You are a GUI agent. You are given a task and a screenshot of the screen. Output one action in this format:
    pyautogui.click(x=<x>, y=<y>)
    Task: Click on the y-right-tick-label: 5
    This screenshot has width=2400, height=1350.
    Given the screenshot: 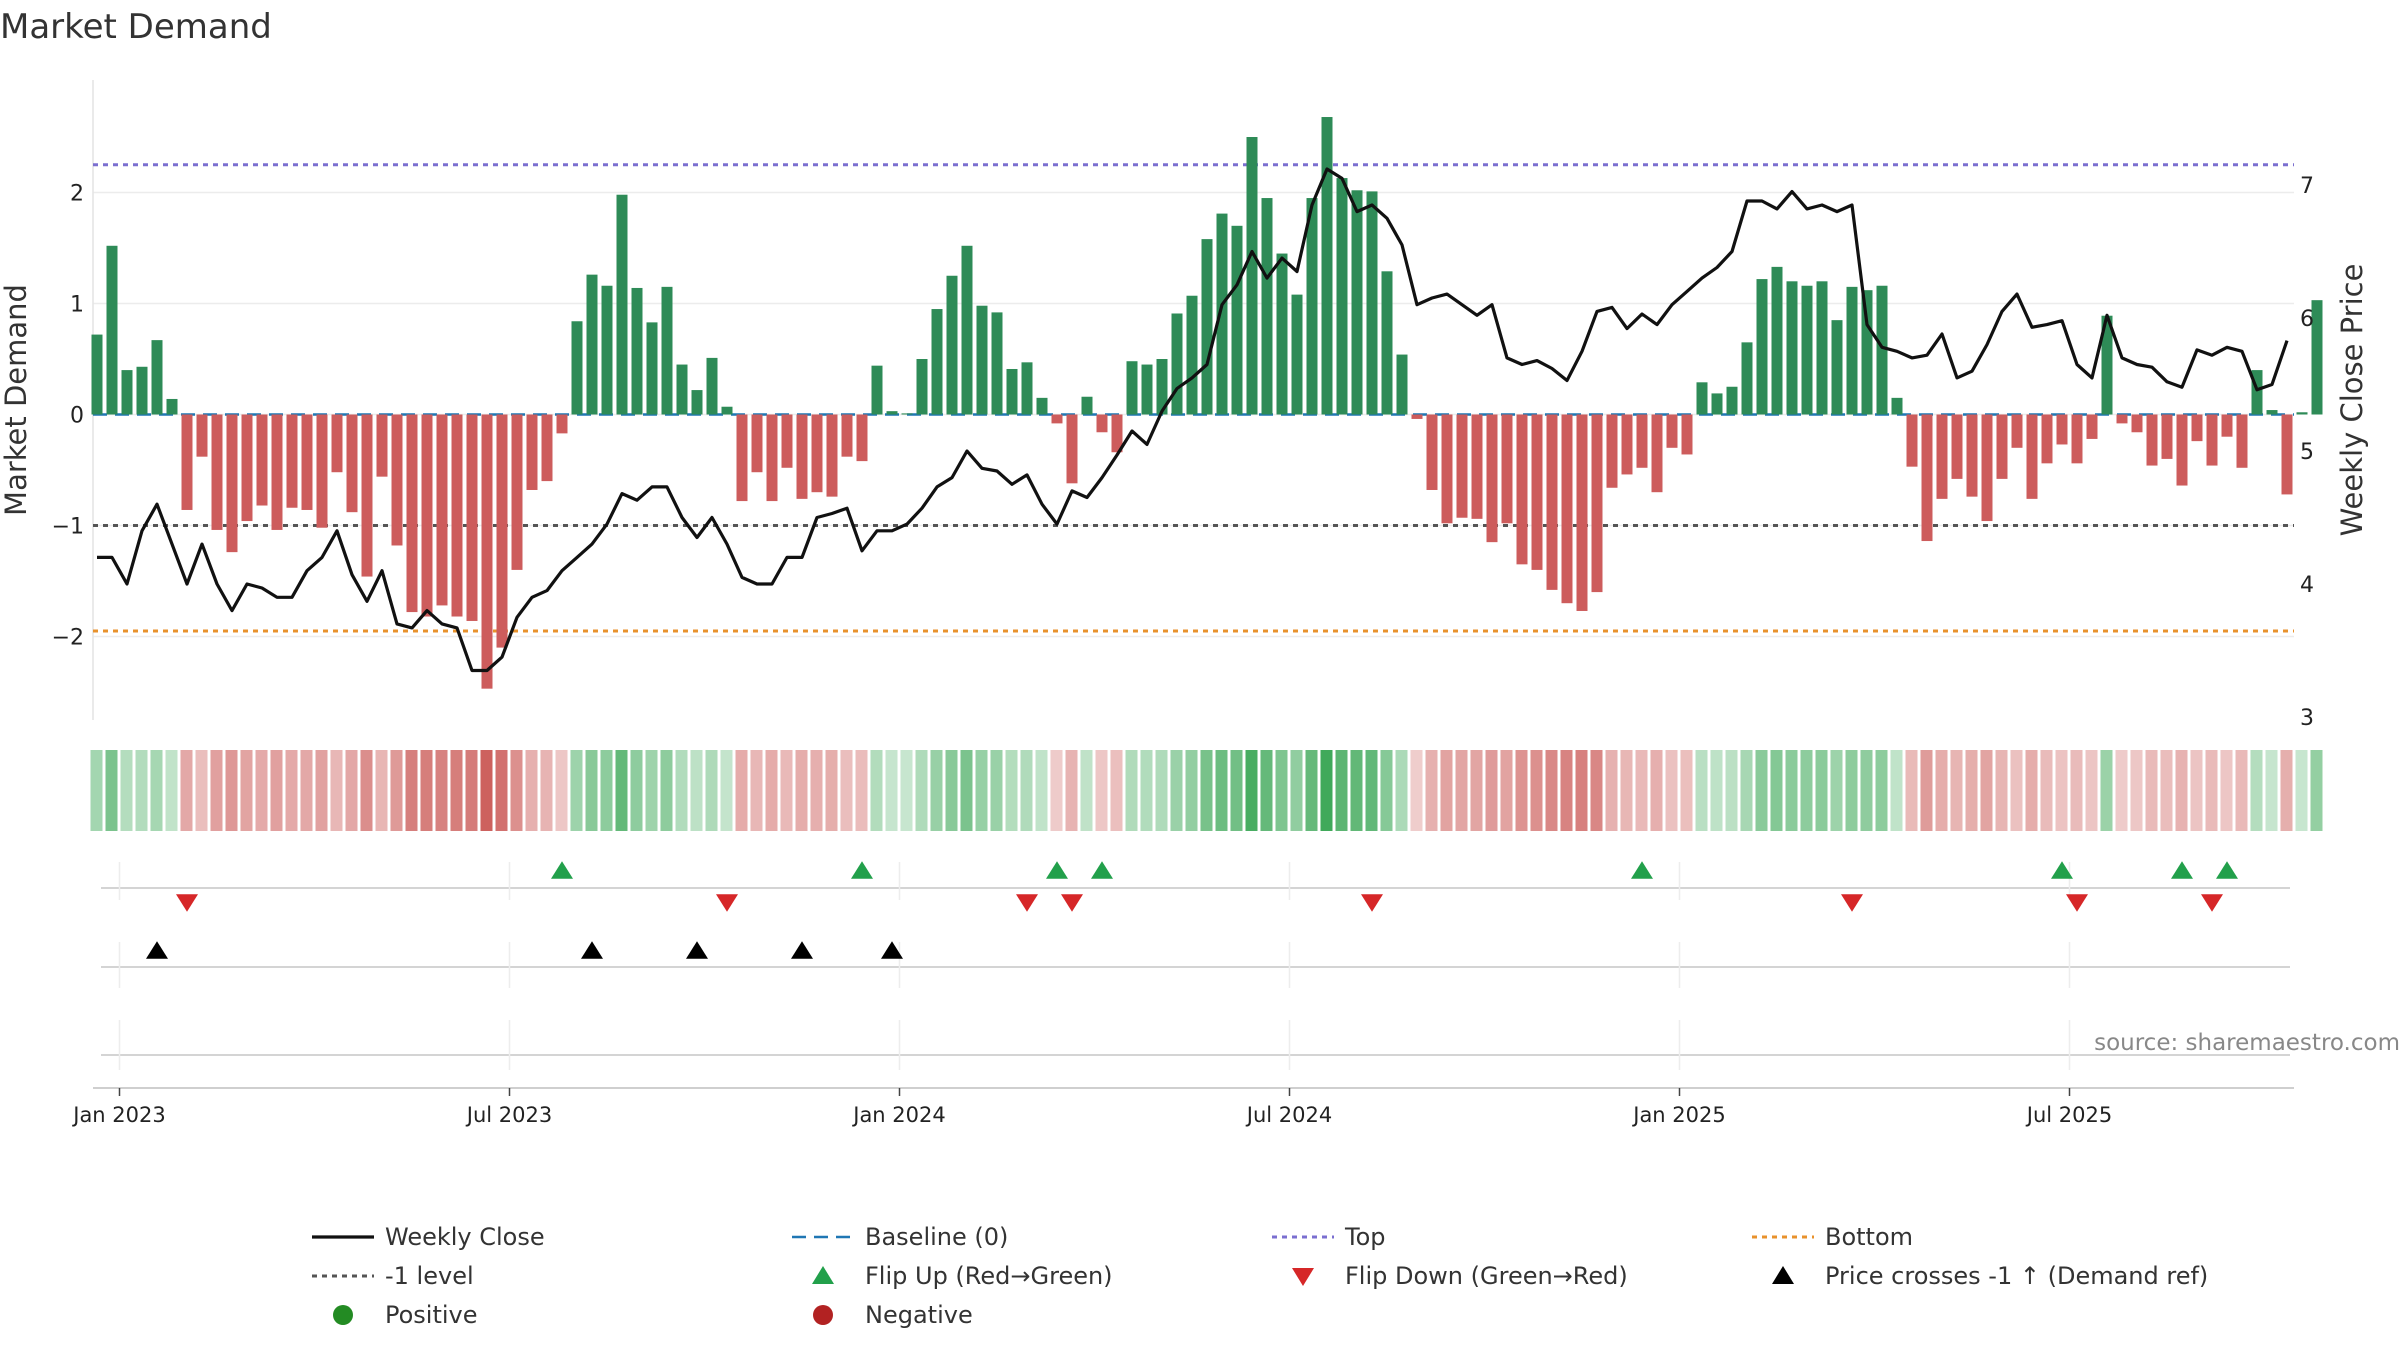 What is the action you would take?
    pyautogui.click(x=2307, y=452)
    